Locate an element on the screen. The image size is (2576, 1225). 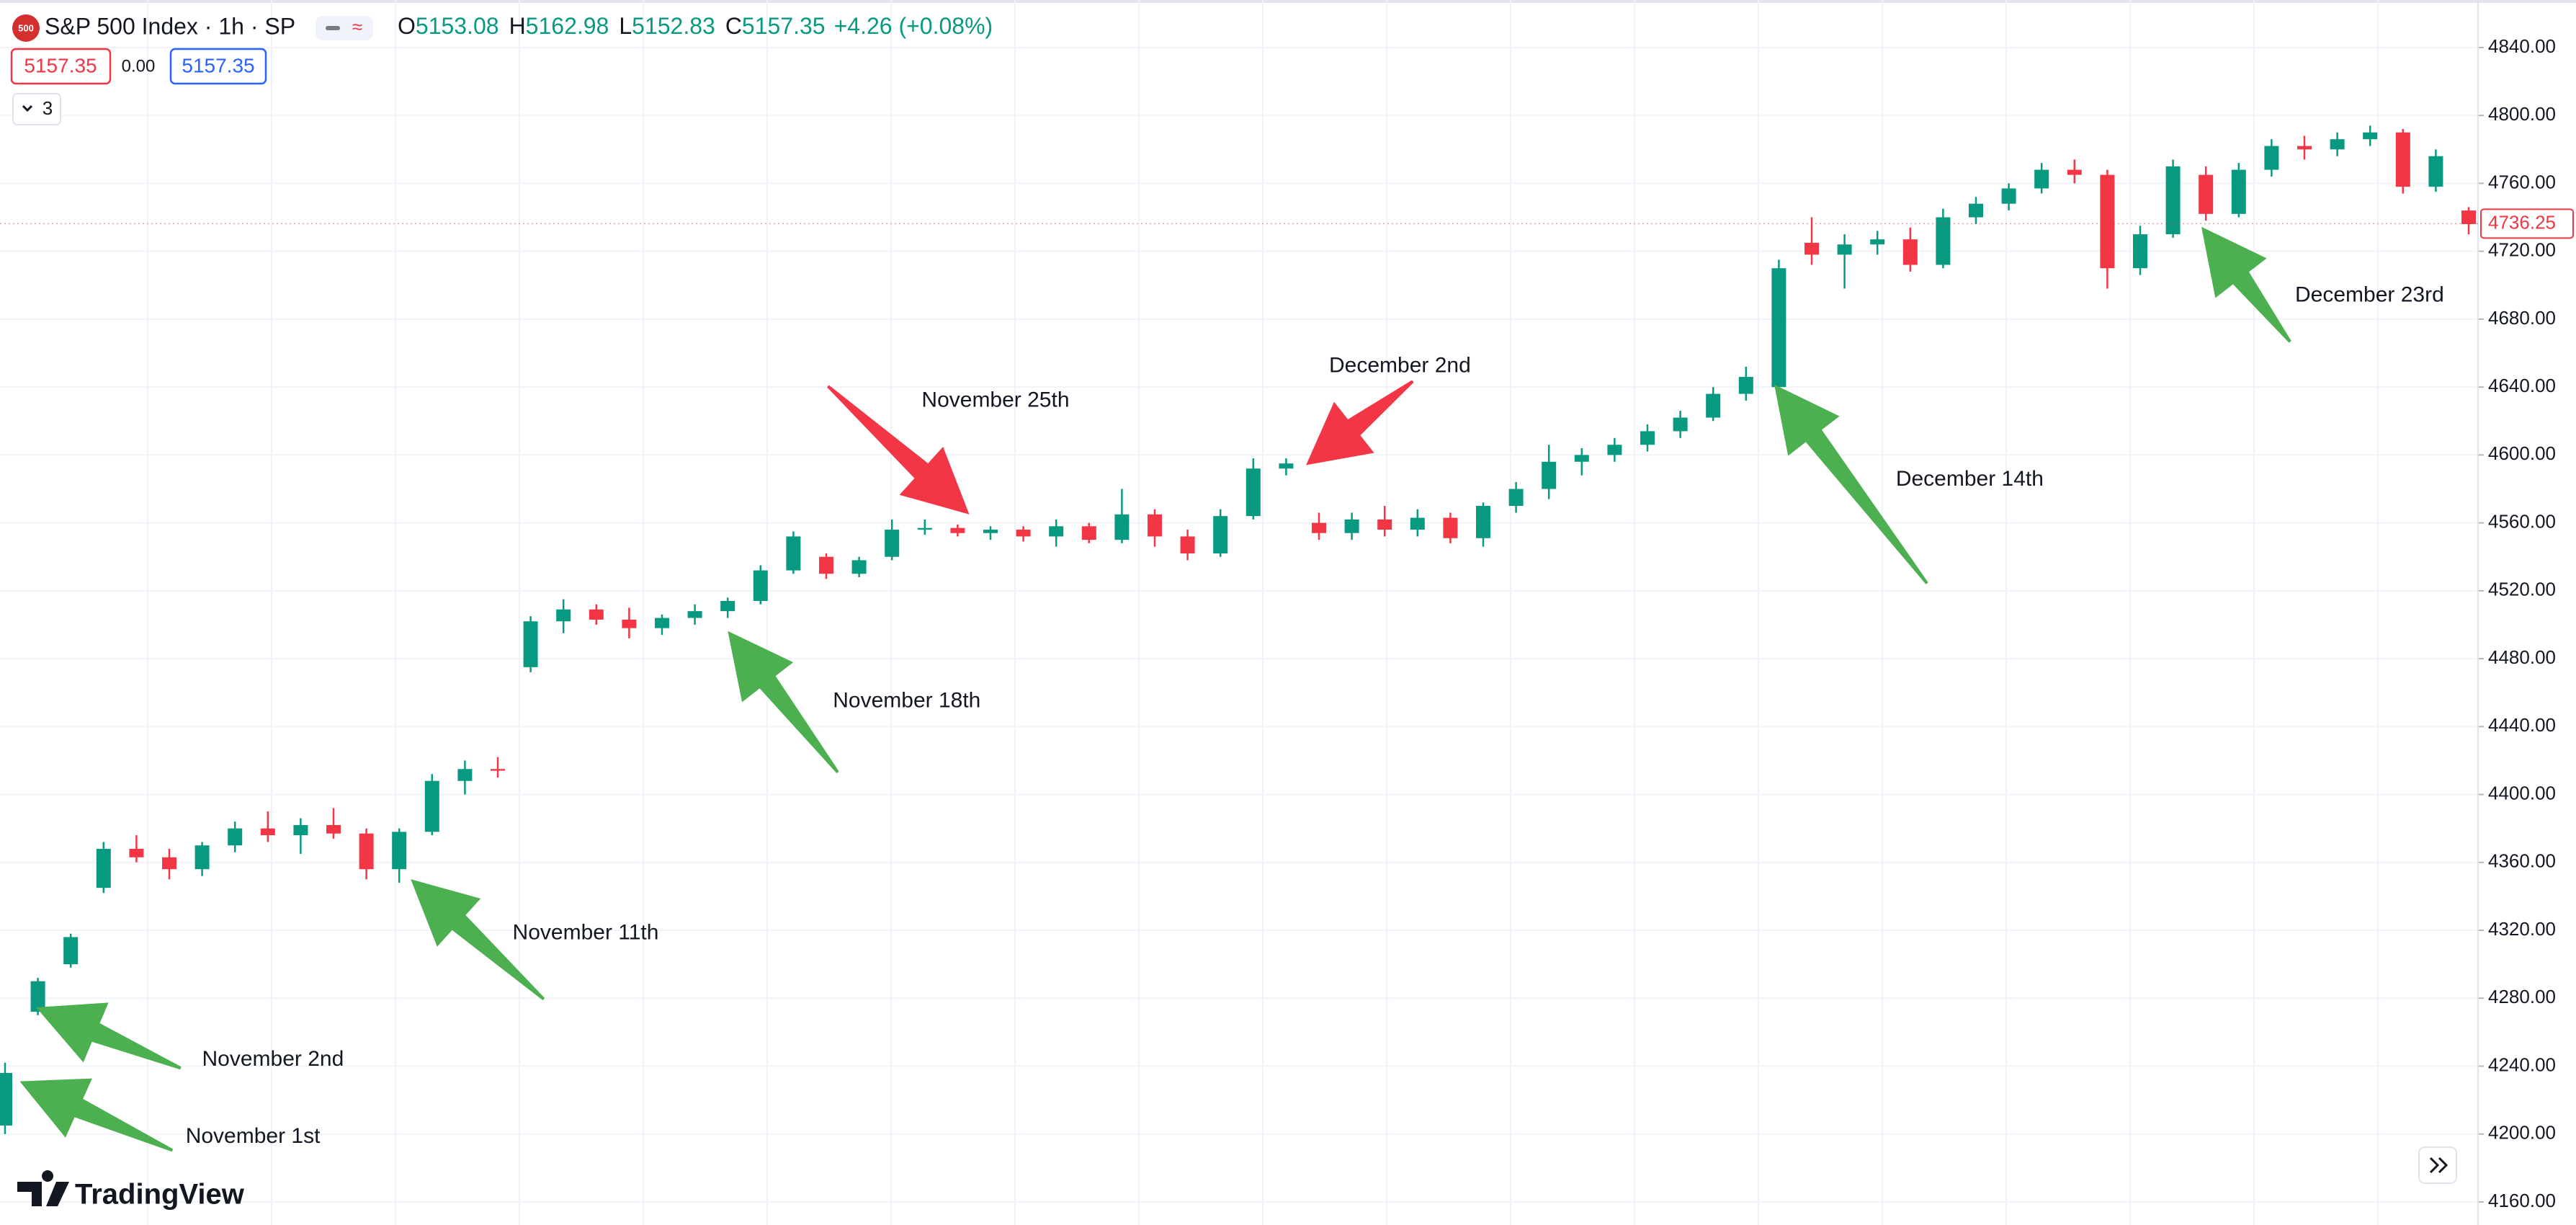
annotation: December 14th is located at coordinates (1970, 479).